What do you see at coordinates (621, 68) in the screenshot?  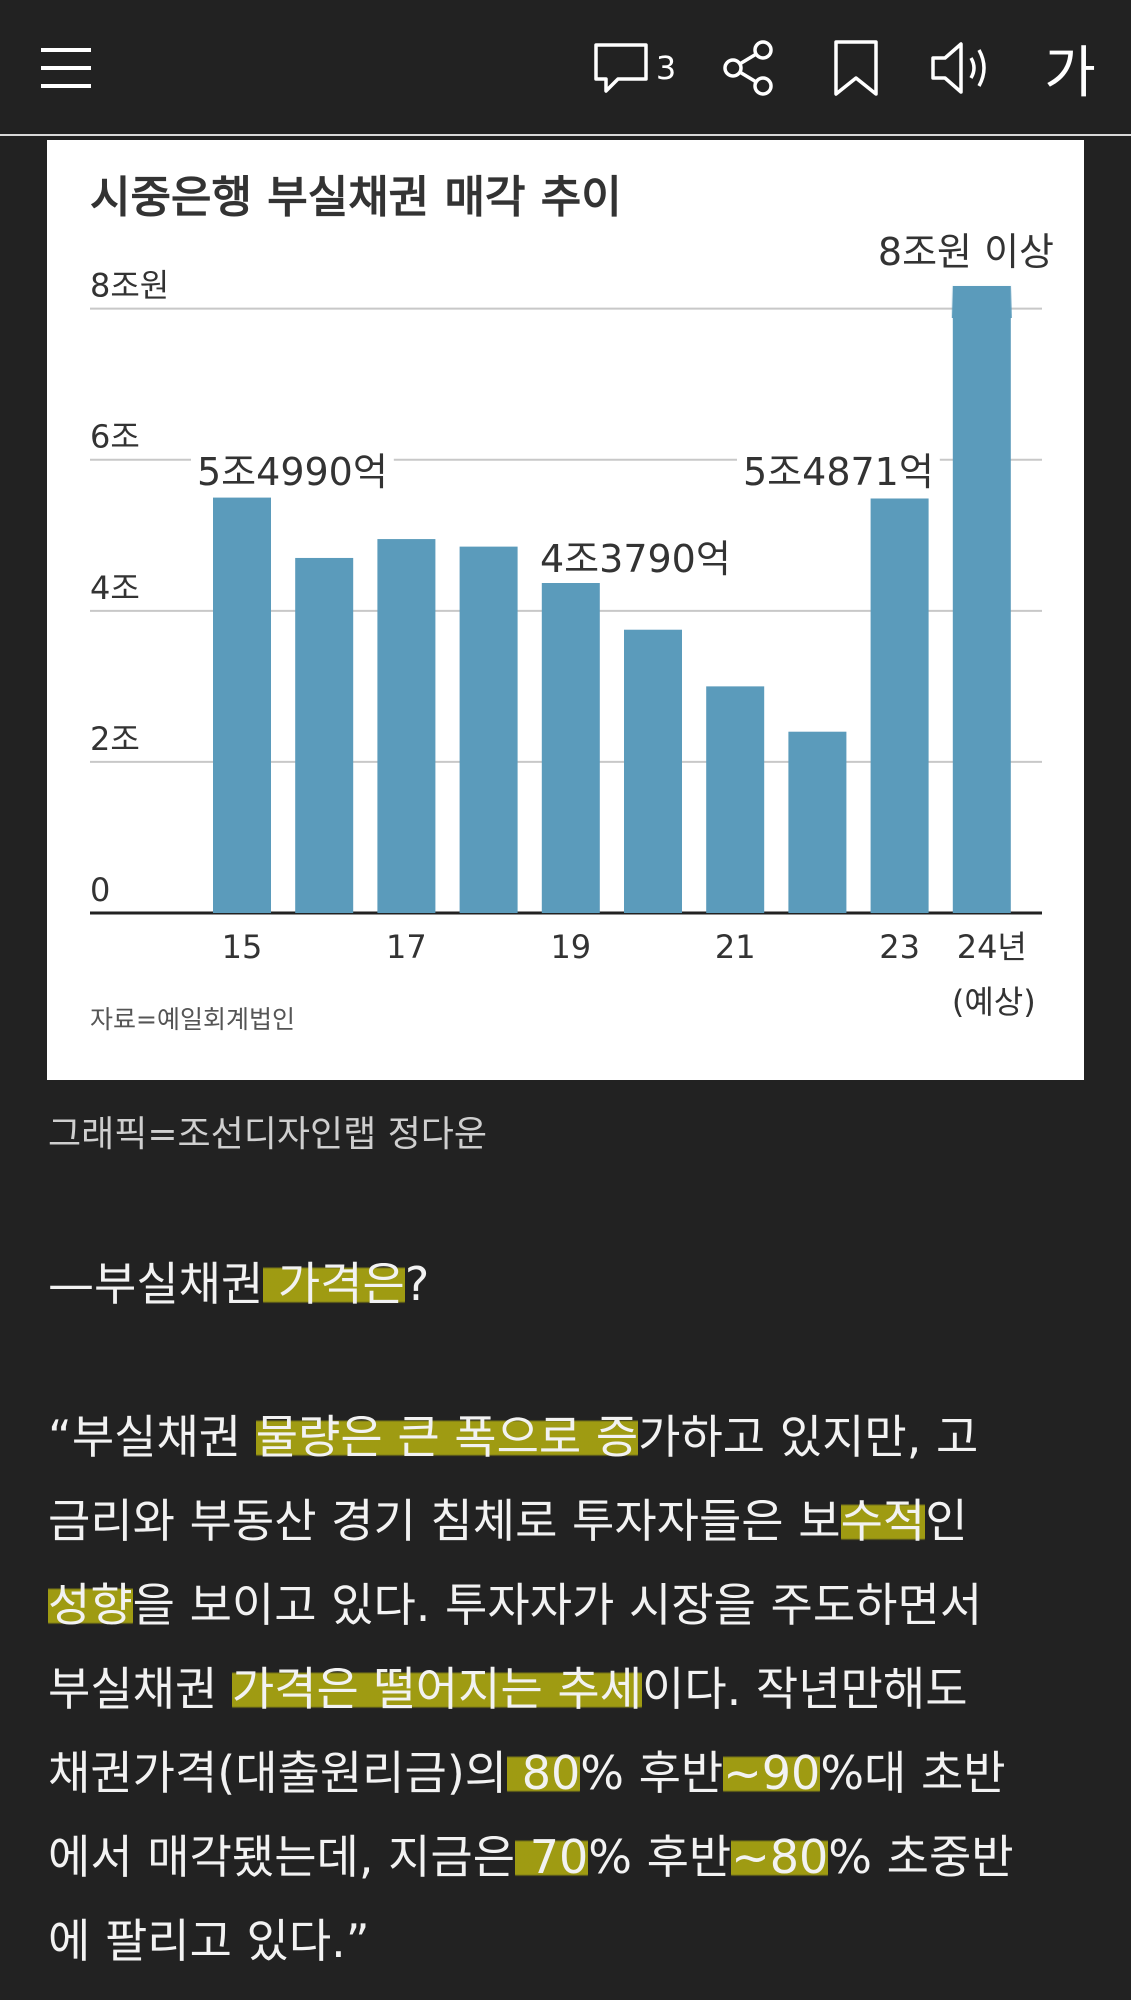 I see `comment-bubble-icon` at bounding box center [621, 68].